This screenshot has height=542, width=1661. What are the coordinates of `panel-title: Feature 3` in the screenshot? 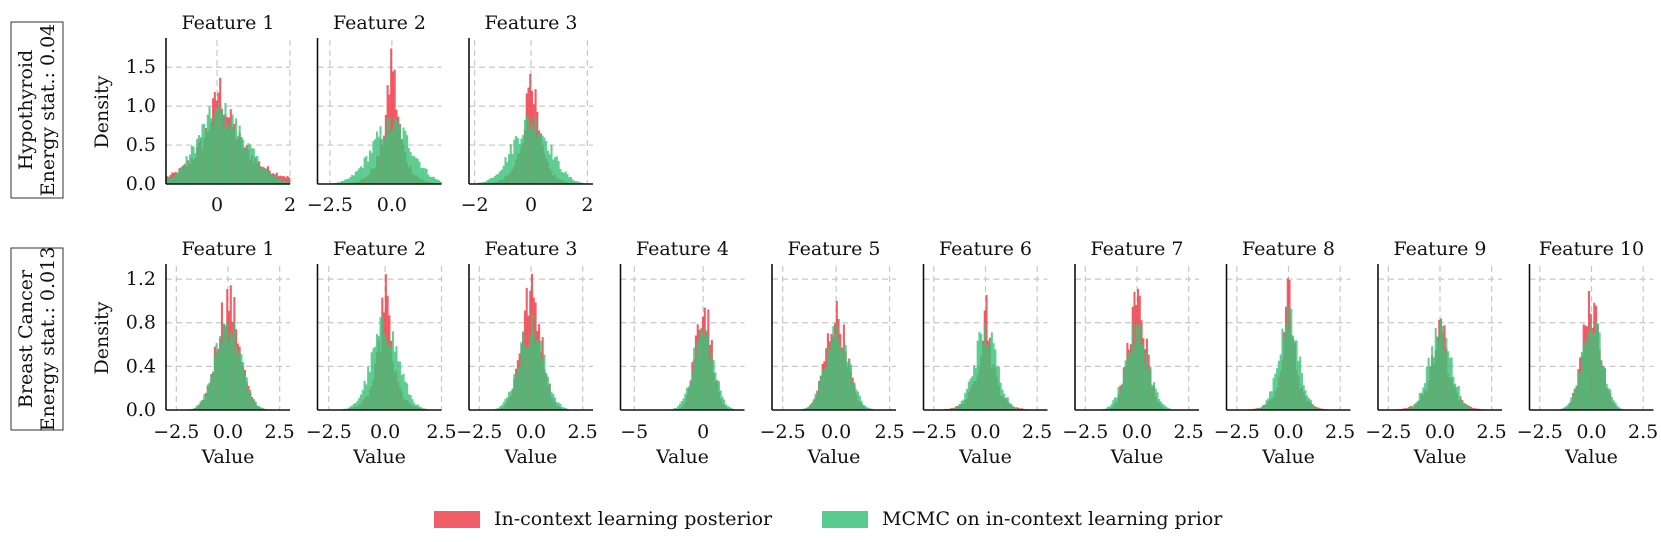 It's located at (530, 249).